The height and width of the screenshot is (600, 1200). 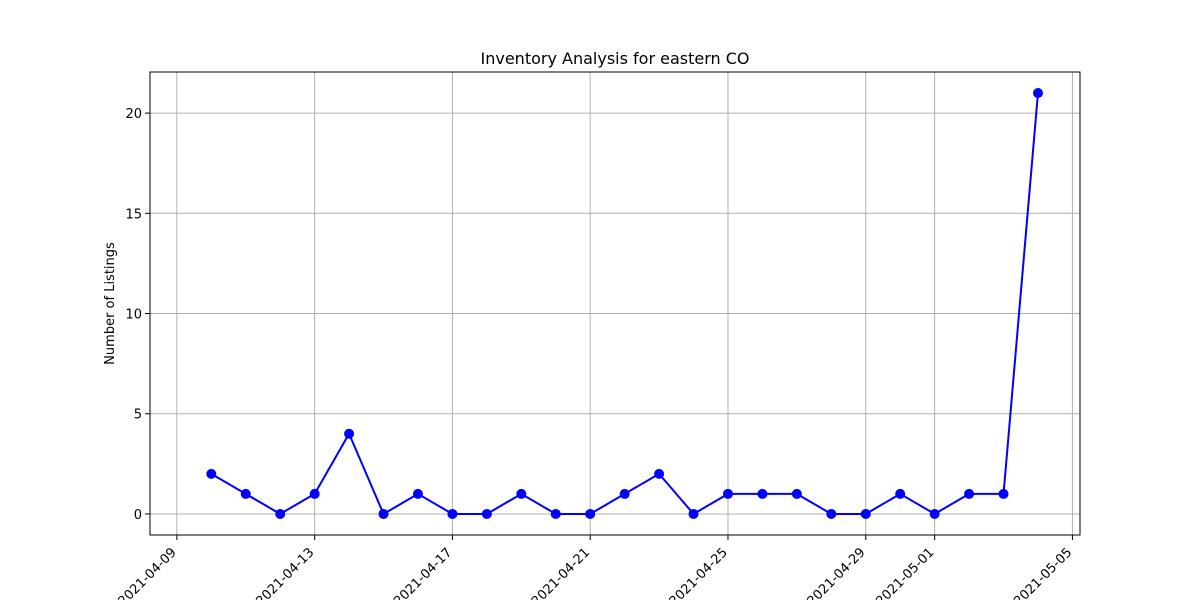 What do you see at coordinates (423, 572) in the screenshot?
I see `x-tick-label: 2021-04-17` at bounding box center [423, 572].